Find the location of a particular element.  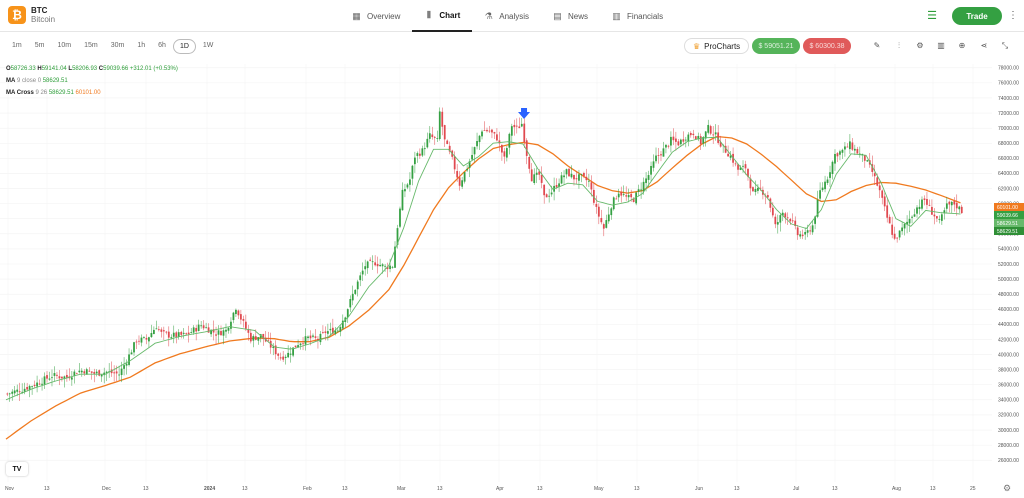

ma-cross-legend: MA Cross 9 26 58629.51 60101.00 is located at coordinates (53, 93).